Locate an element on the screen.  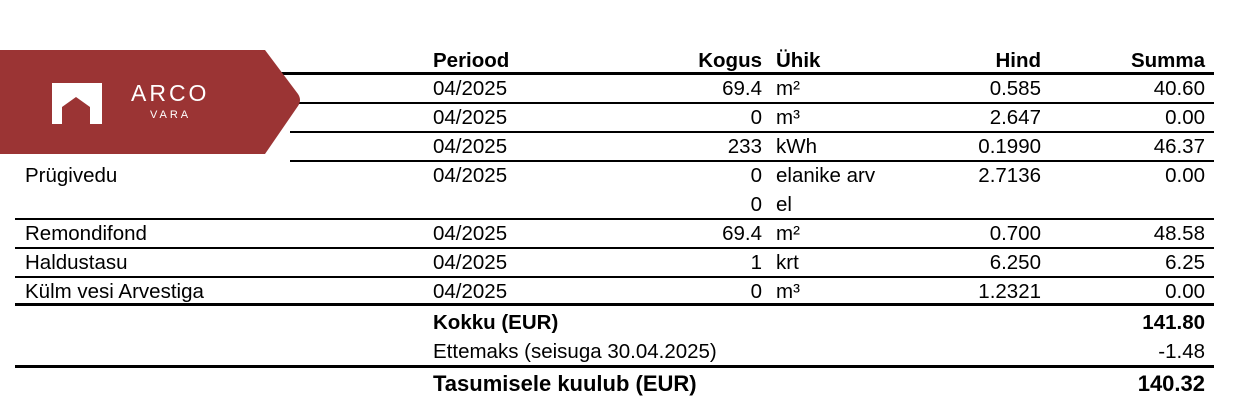
cell-sum: 46.37 is located at coordinates (1179, 146).